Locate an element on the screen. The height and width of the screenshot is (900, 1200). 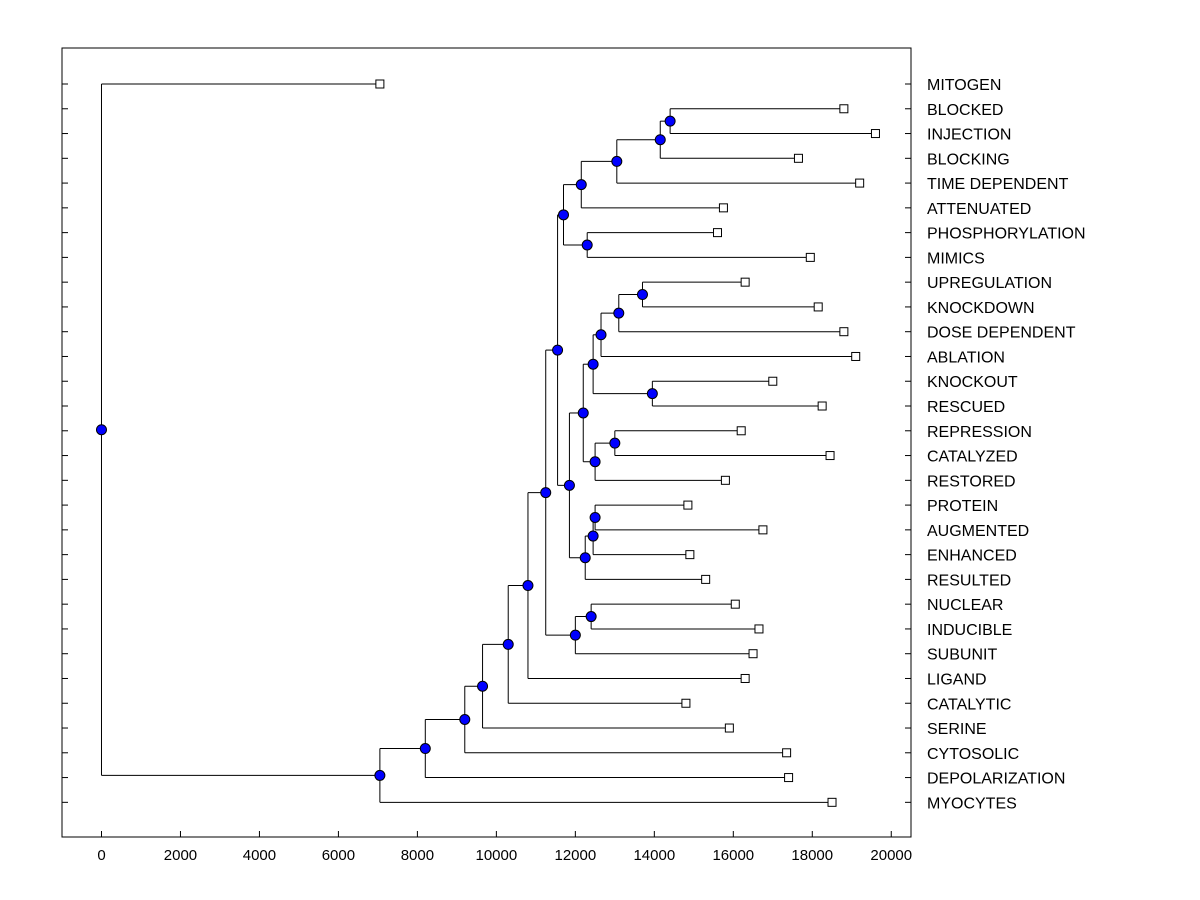
x-tick-label: 8000 is located at coordinates (417, 855).